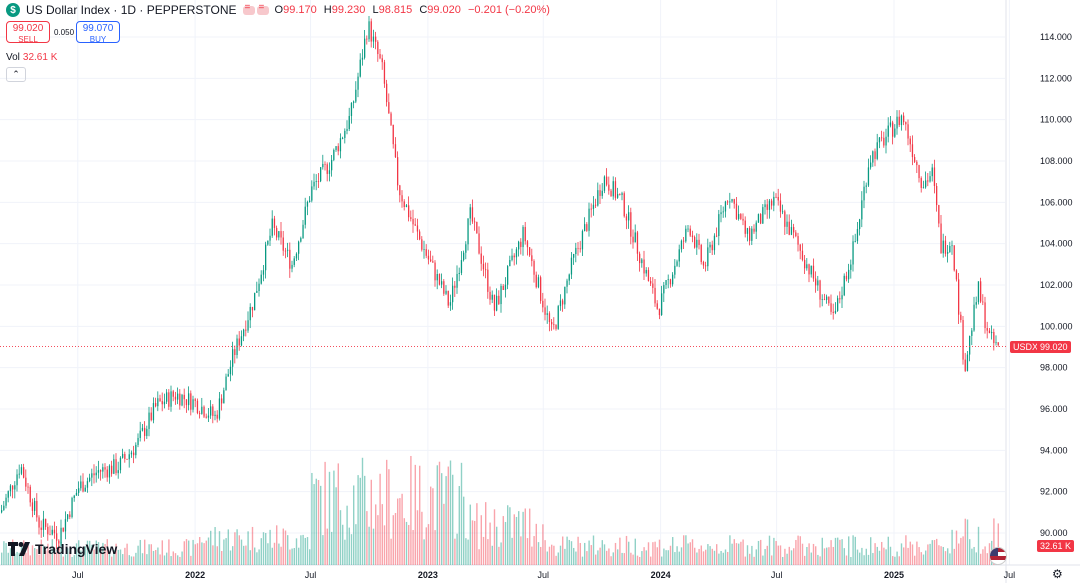  Describe the element at coordinates (31, 57) in the screenshot. I see `volume-legend: Vol 32.61 K` at that location.